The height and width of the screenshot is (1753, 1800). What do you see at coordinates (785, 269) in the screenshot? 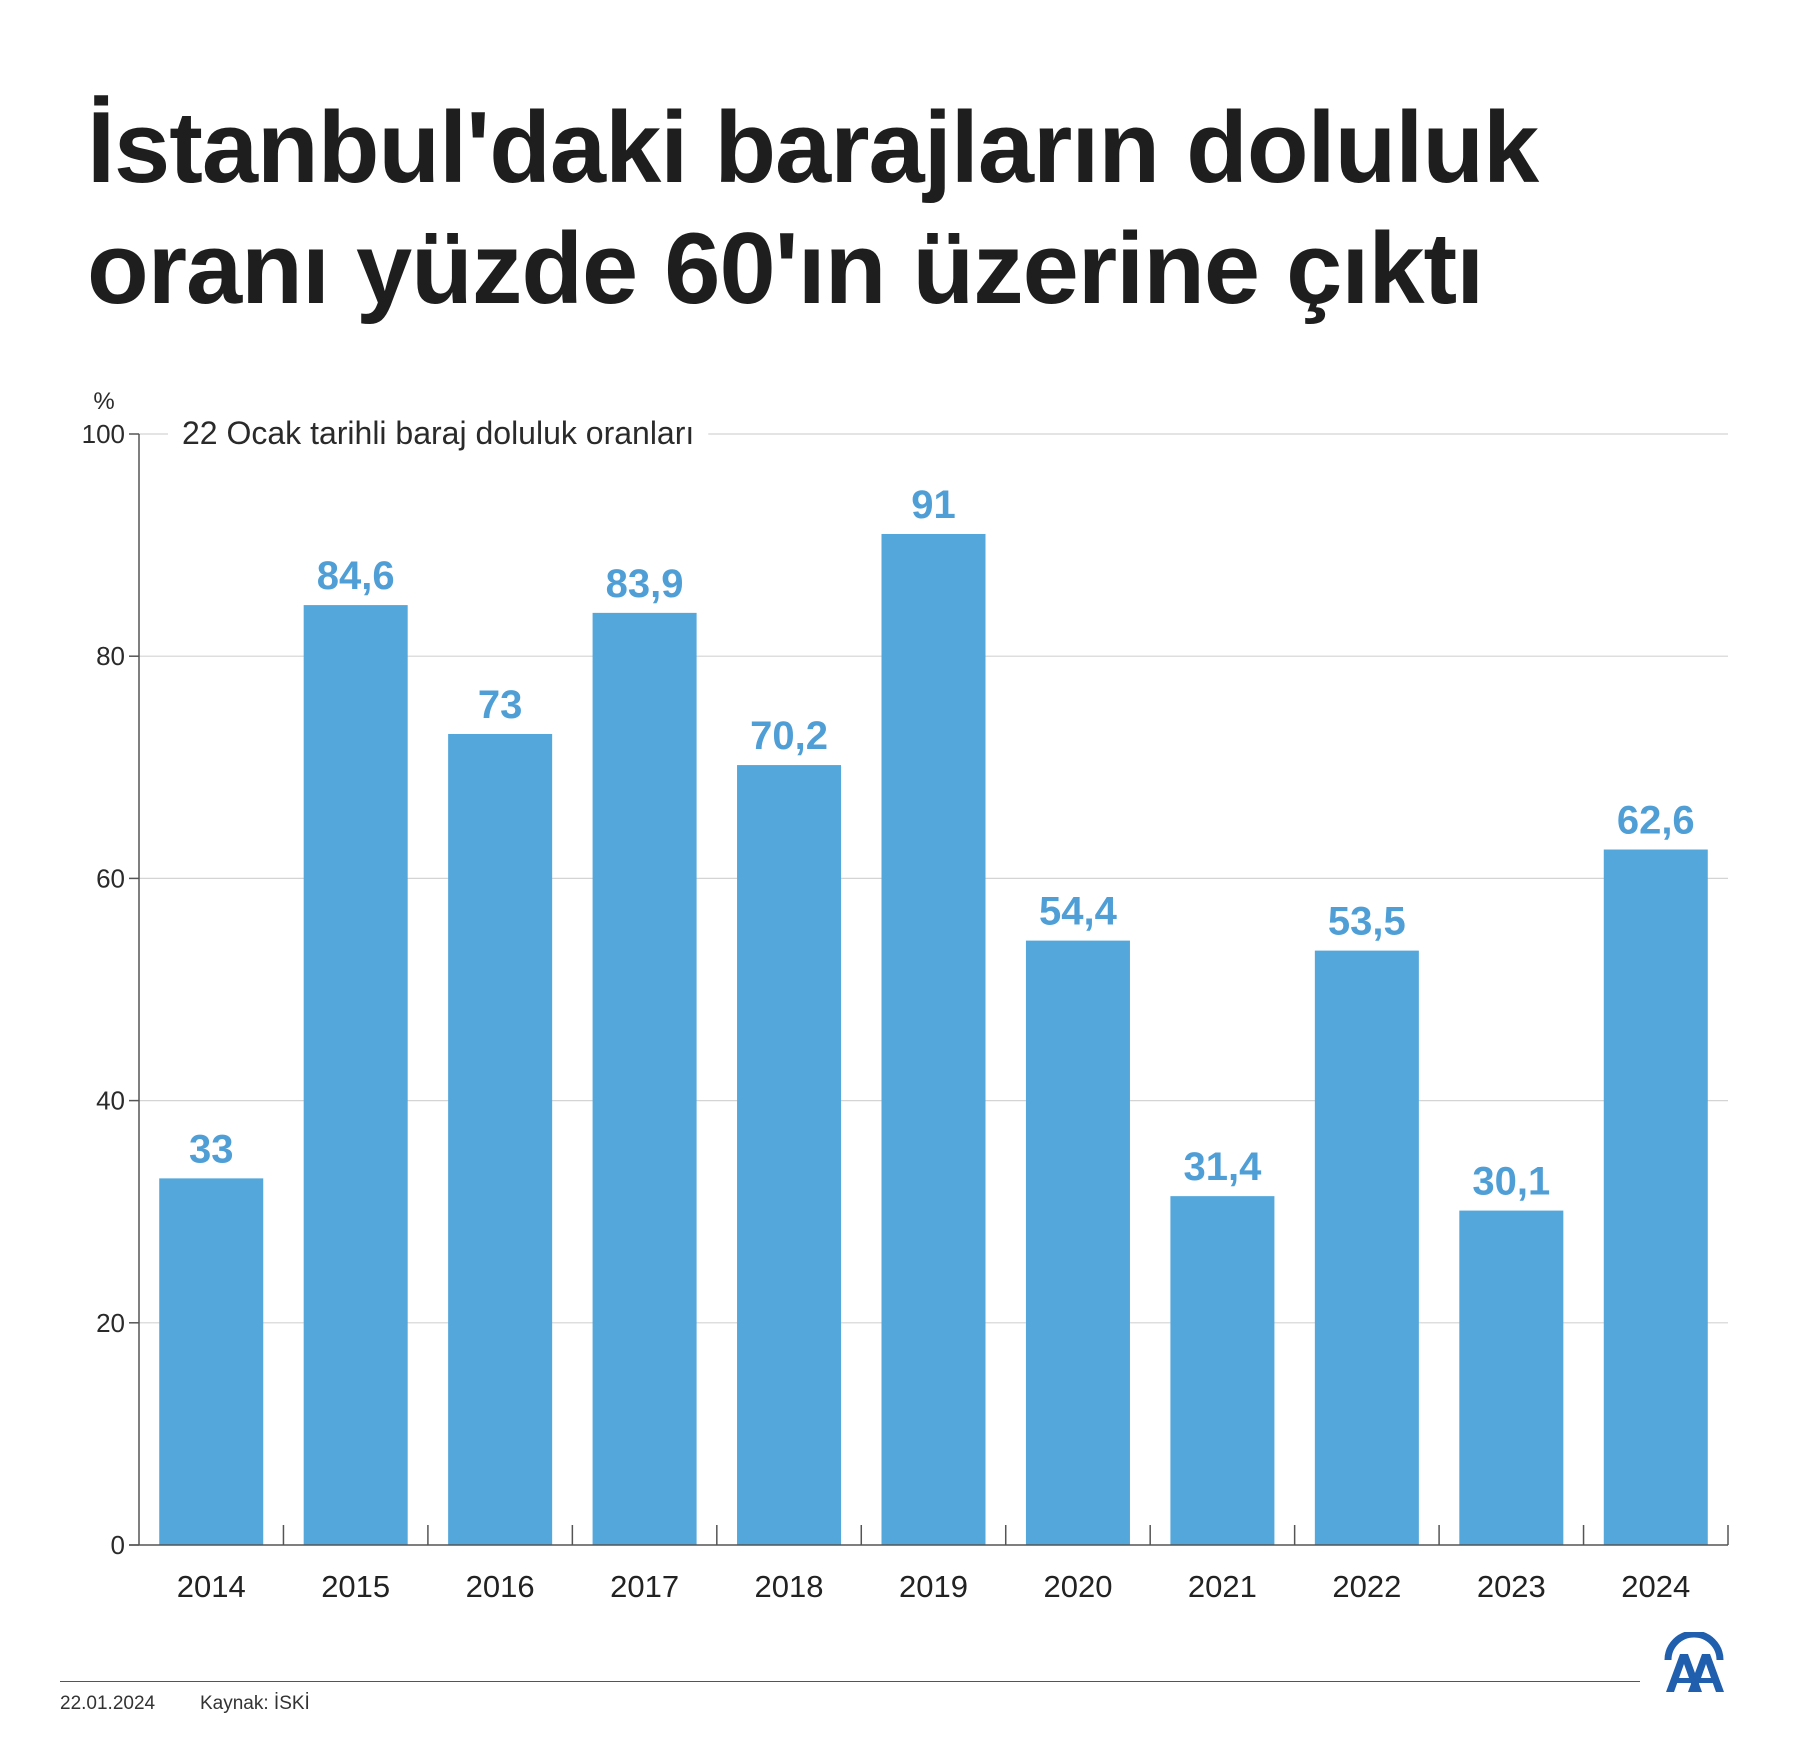
I see `title-line-2: oranı yüzde 60'ın üzerine çıktı` at bounding box center [785, 269].